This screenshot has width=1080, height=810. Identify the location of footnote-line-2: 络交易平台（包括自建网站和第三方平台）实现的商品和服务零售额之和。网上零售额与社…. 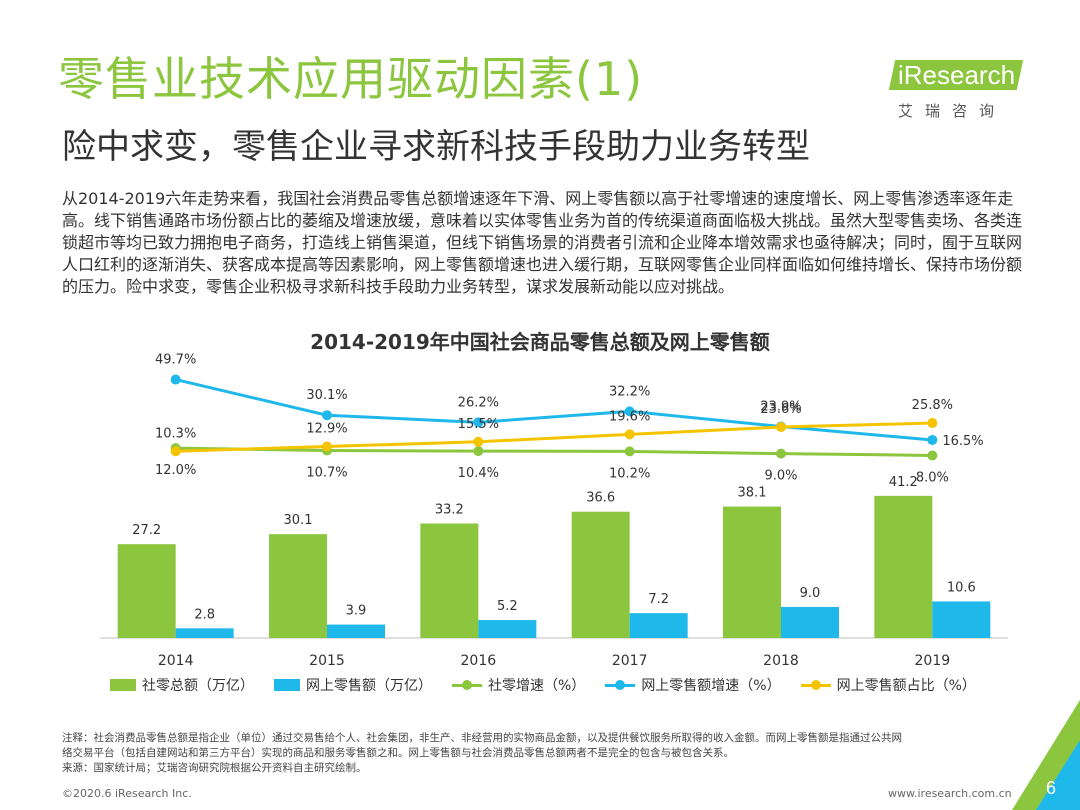
(398, 753).